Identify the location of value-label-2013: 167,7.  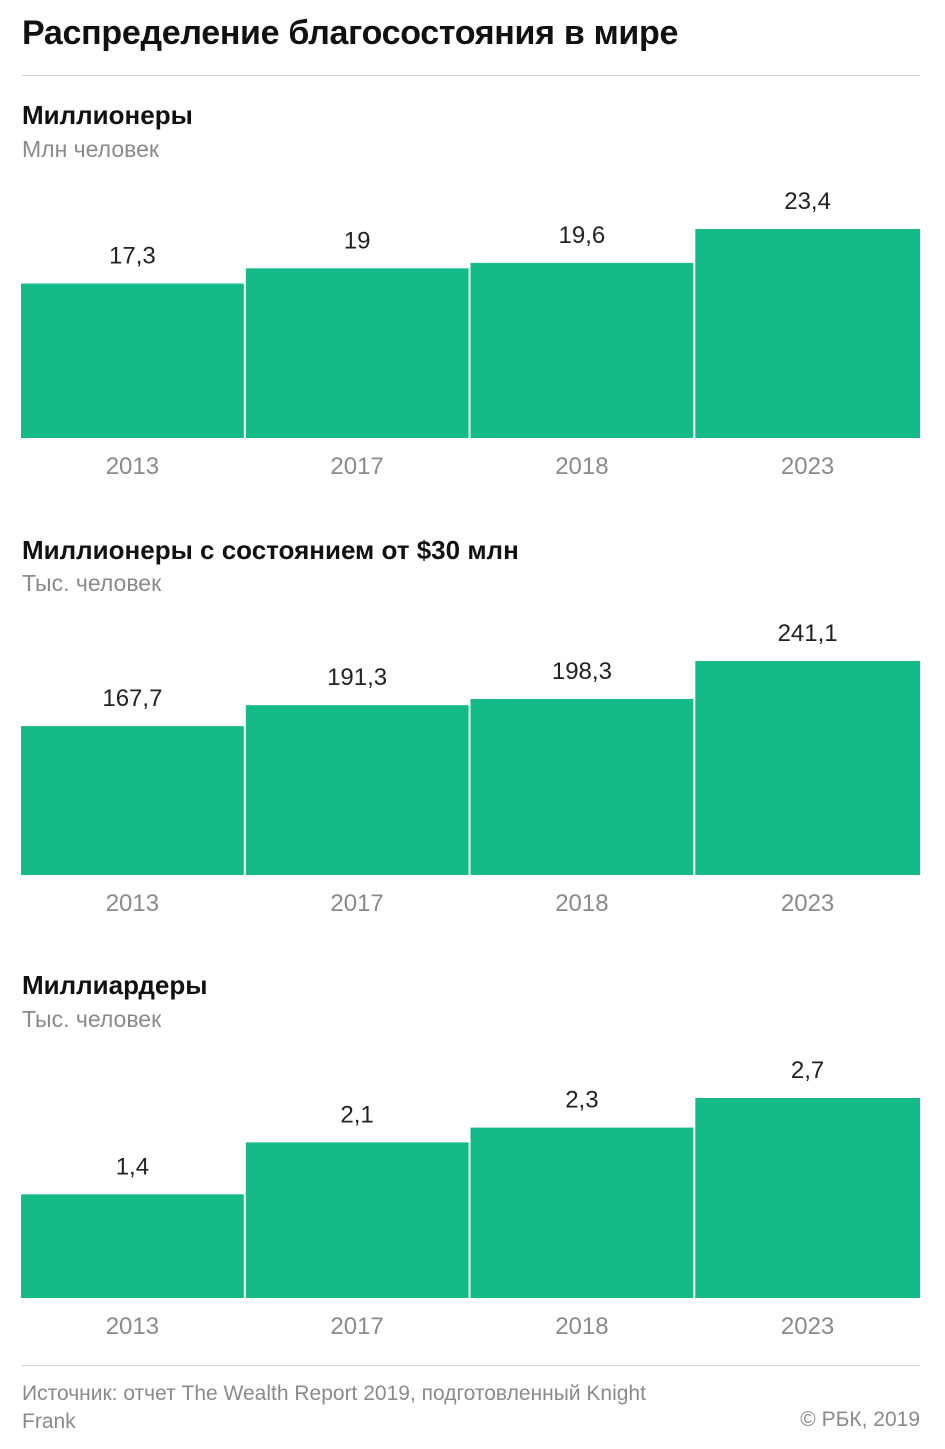
(132, 698).